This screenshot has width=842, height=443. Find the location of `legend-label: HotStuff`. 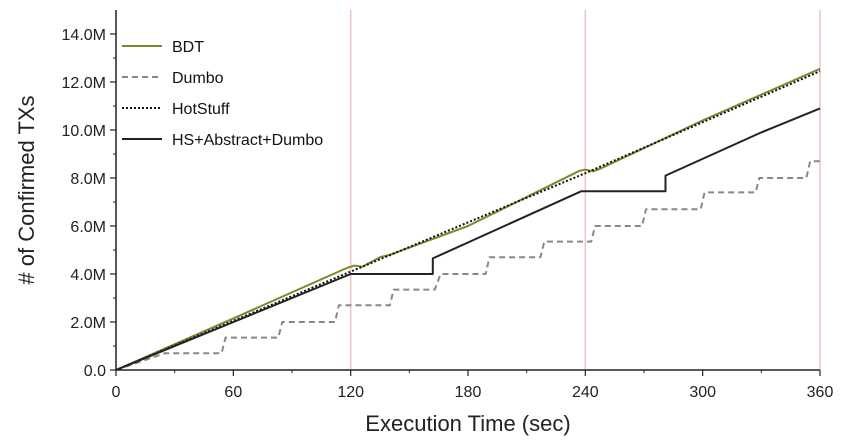

legend-label: HotStuff is located at coordinates (201, 109).